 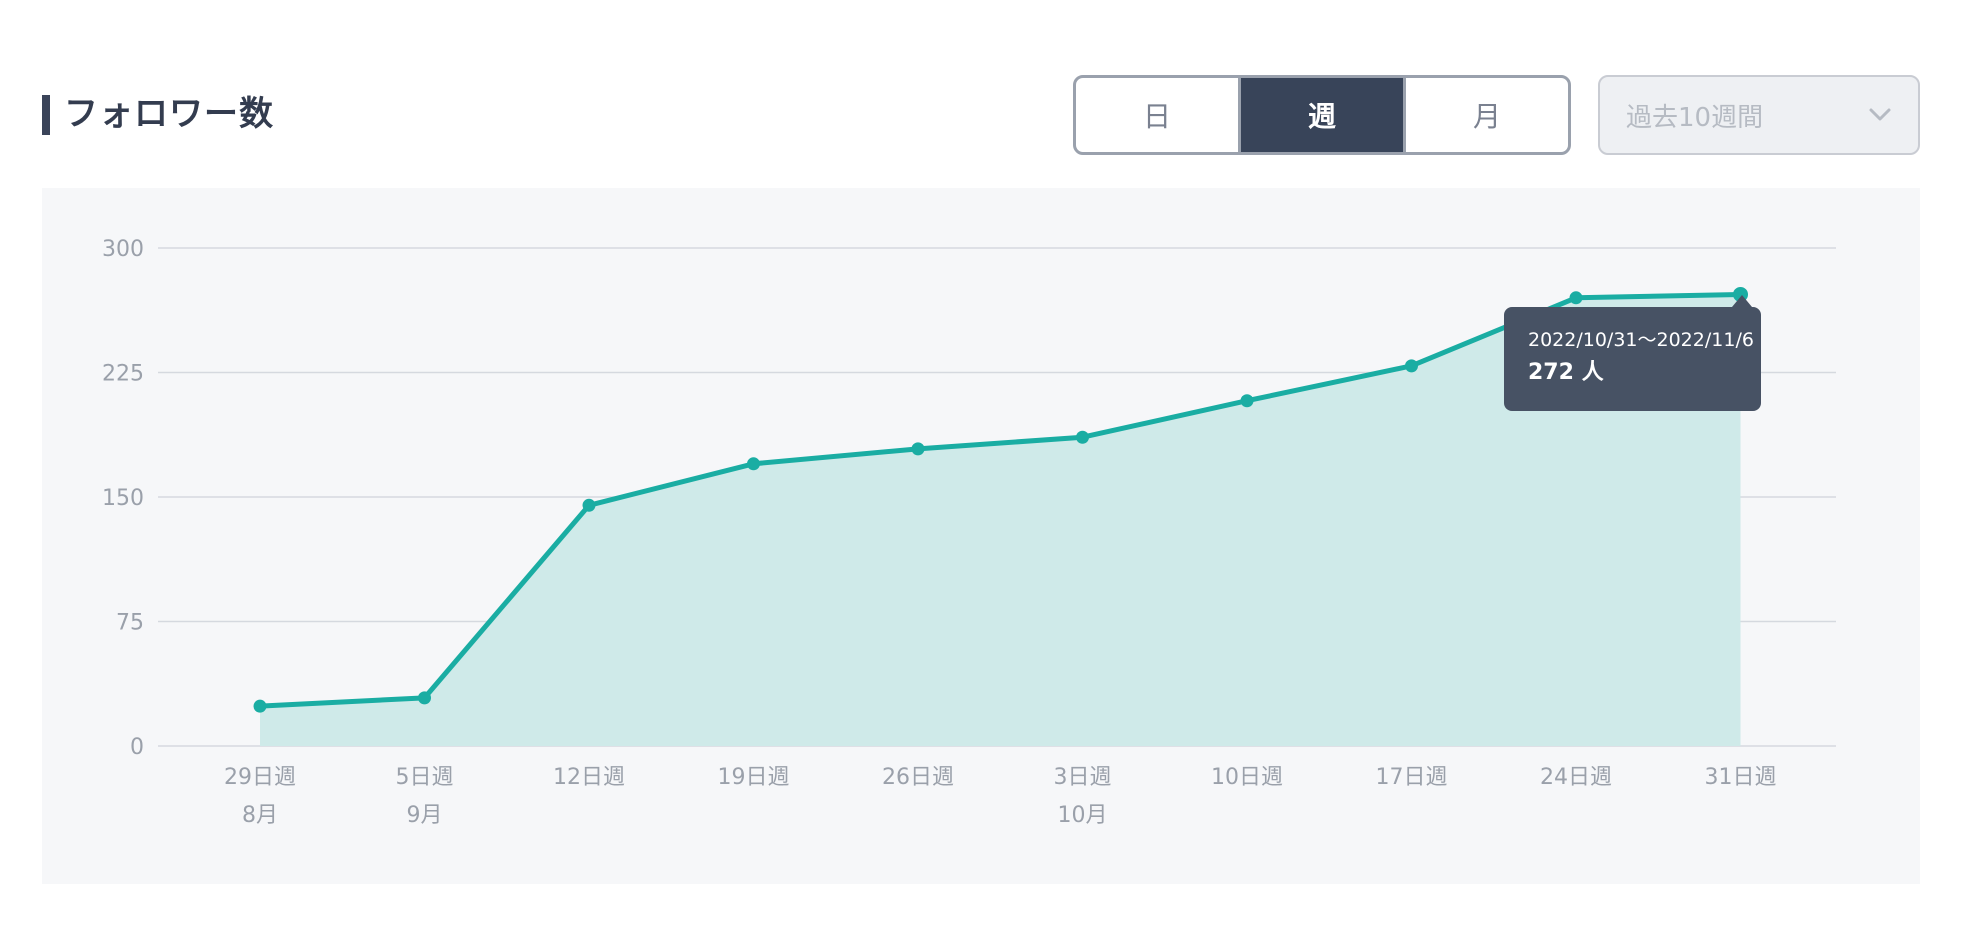 What do you see at coordinates (1412, 777) in the screenshot?
I see `x-tick-label: 17日週` at bounding box center [1412, 777].